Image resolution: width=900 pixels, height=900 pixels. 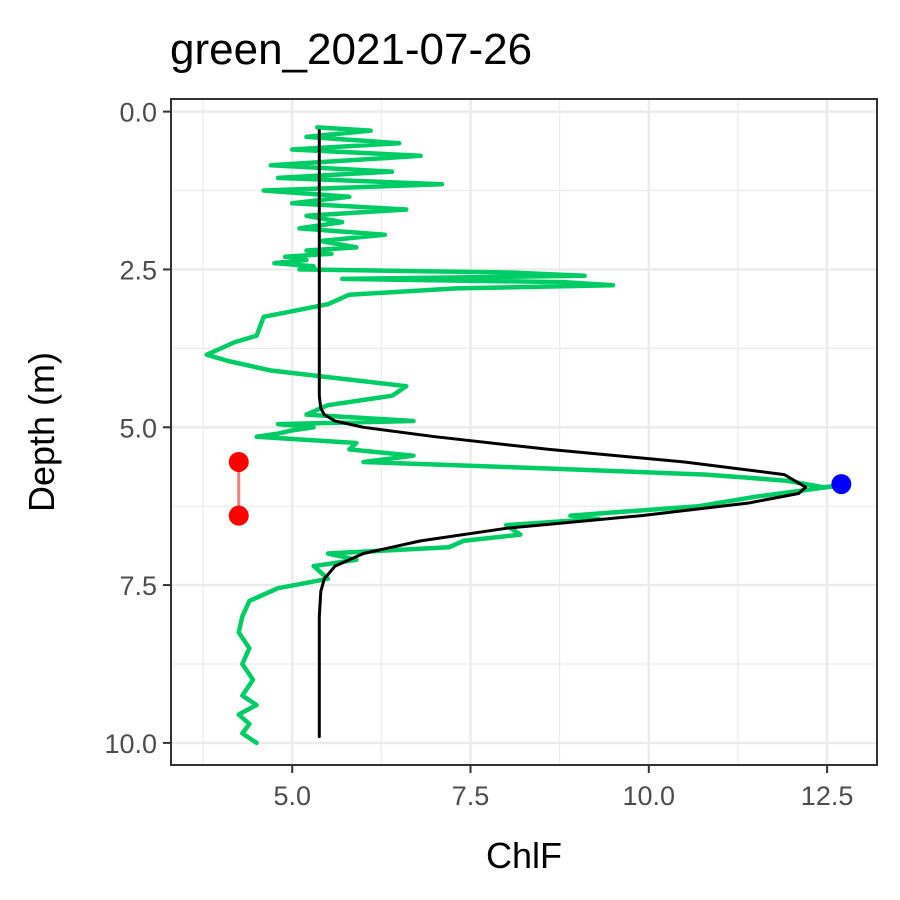 What do you see at coordinates (827, 796) in the screenshot?
I see `x-tick-label: 12.5` at bounding box center [827, 796].